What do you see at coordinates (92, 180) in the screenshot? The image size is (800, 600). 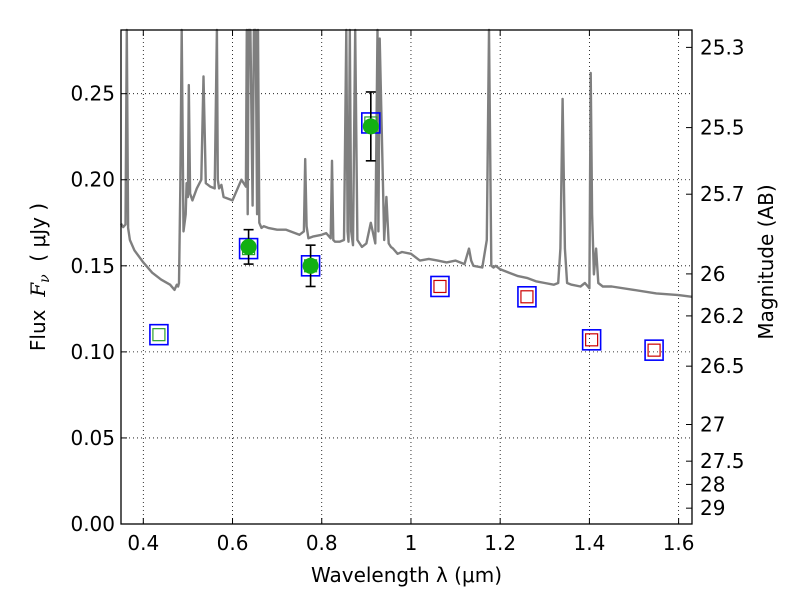 I see `y-tick-label: 0.20` at bounding box center [92, 180].